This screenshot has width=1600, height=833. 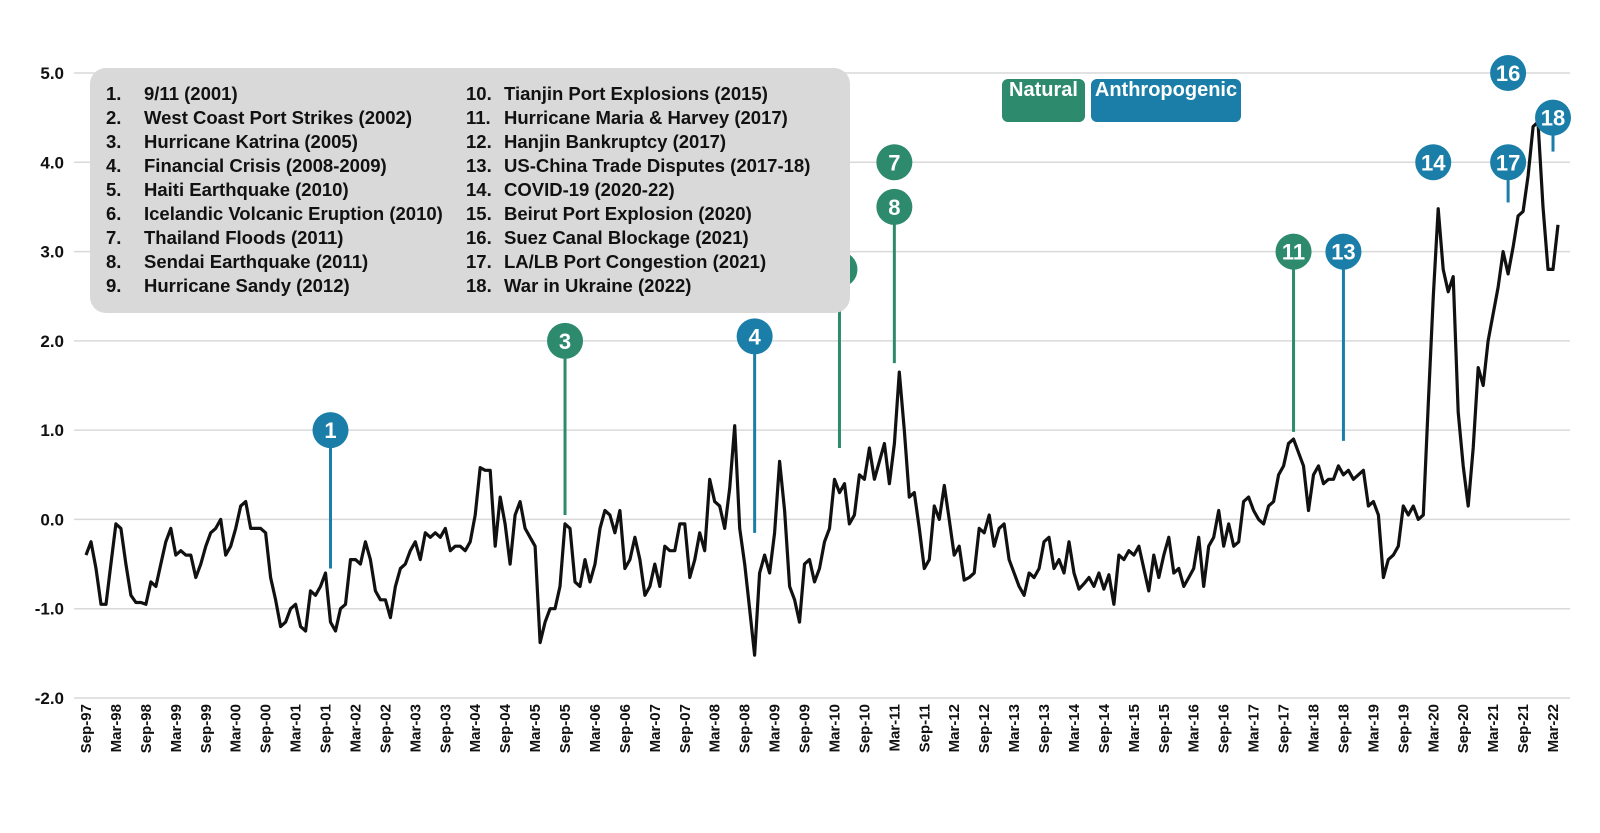 I want to click on legend-item-number: 6., so click(x=114, y=213).